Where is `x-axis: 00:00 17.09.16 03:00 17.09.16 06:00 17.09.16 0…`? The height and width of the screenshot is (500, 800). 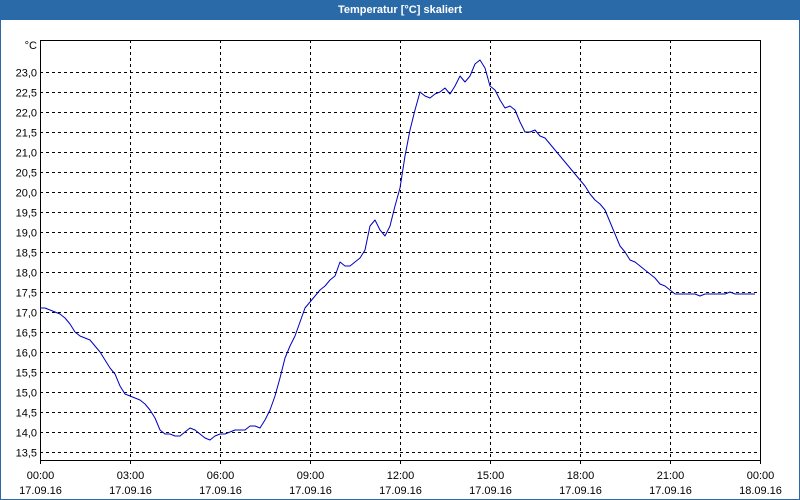
x-axis: 00:00 17.09.16 03:00 17.09.16 06:00 17.09.16 0… is located at coordinates (400, 478).